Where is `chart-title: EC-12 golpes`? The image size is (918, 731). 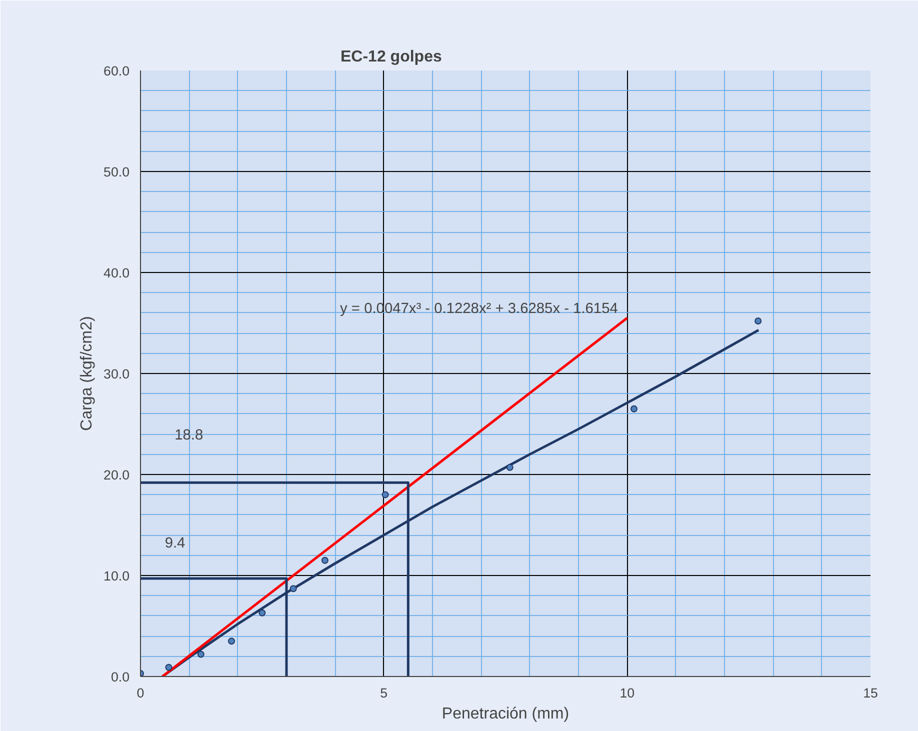 chart-title: EC-12 golpes is located at coordinates (391, 57).